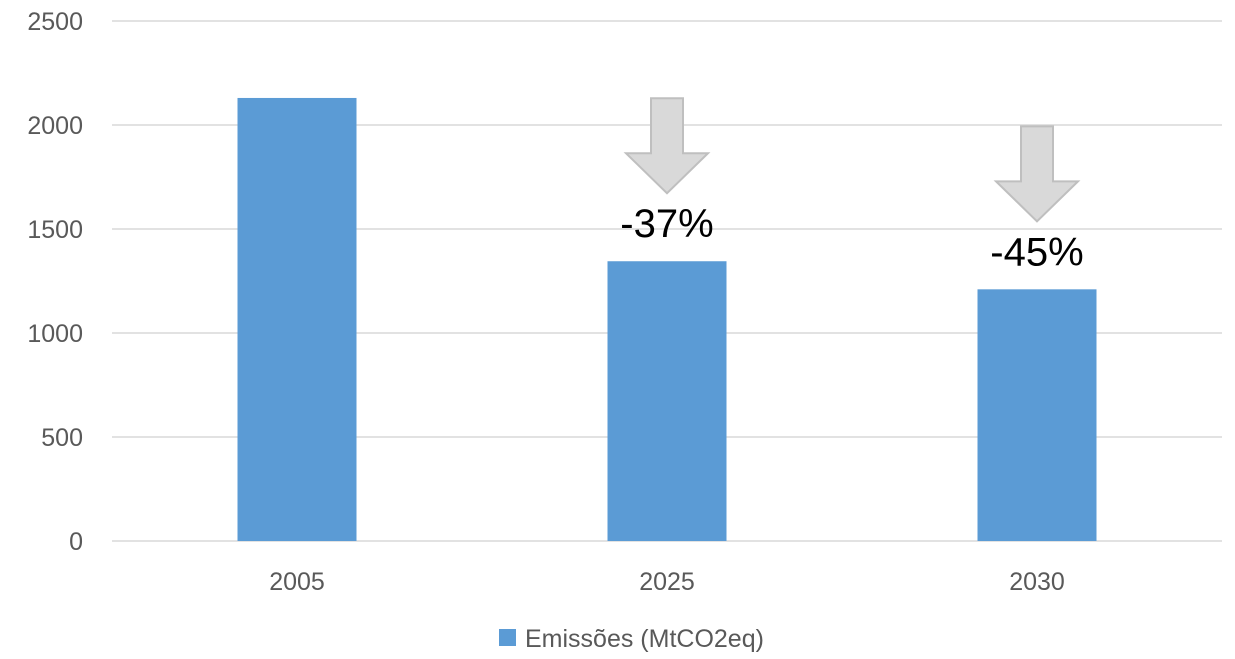 The image size is (1235, 659). What do you see at coordinates (55, 230) in the screenshot?
I see `y-tick-label-1500: 1500` at bounding box center [55, 230].